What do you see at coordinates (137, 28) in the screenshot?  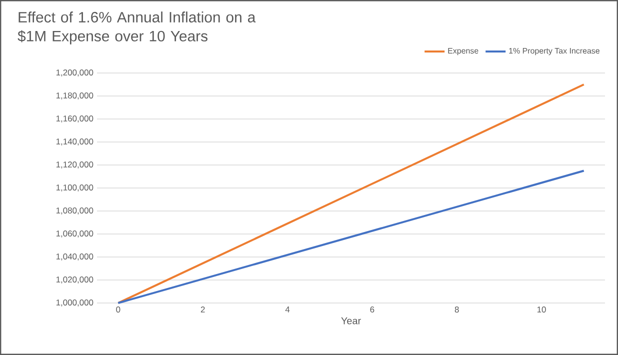 I see `chart-title: Effect of 1.6% Annual Inflation on a $1M Expense over 10 Years` at bounding box center [137, 28].